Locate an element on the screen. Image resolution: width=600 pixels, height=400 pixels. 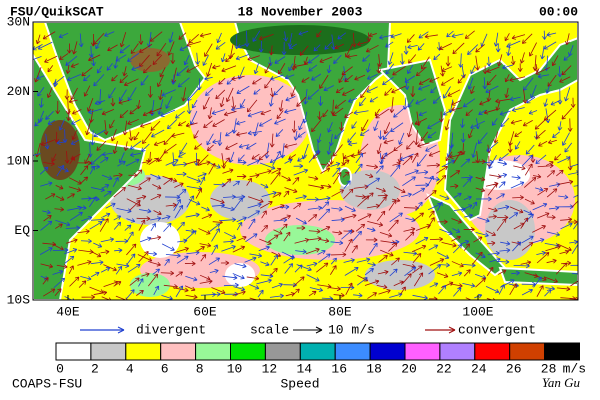
colorbar-unit: m/s is located at coordinates (574, 368).